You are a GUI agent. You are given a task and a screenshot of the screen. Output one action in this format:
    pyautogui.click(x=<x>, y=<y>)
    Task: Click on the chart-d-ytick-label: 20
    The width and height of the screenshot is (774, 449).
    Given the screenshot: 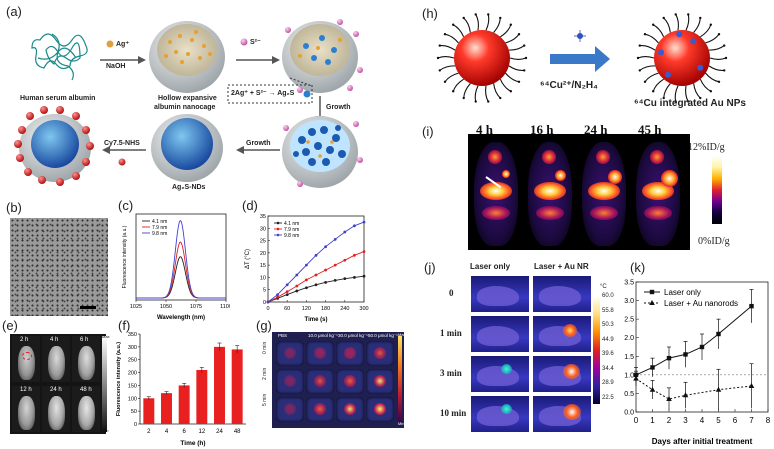 What is the action you would take?
    pyautogui.click(x=263, y=254)
    